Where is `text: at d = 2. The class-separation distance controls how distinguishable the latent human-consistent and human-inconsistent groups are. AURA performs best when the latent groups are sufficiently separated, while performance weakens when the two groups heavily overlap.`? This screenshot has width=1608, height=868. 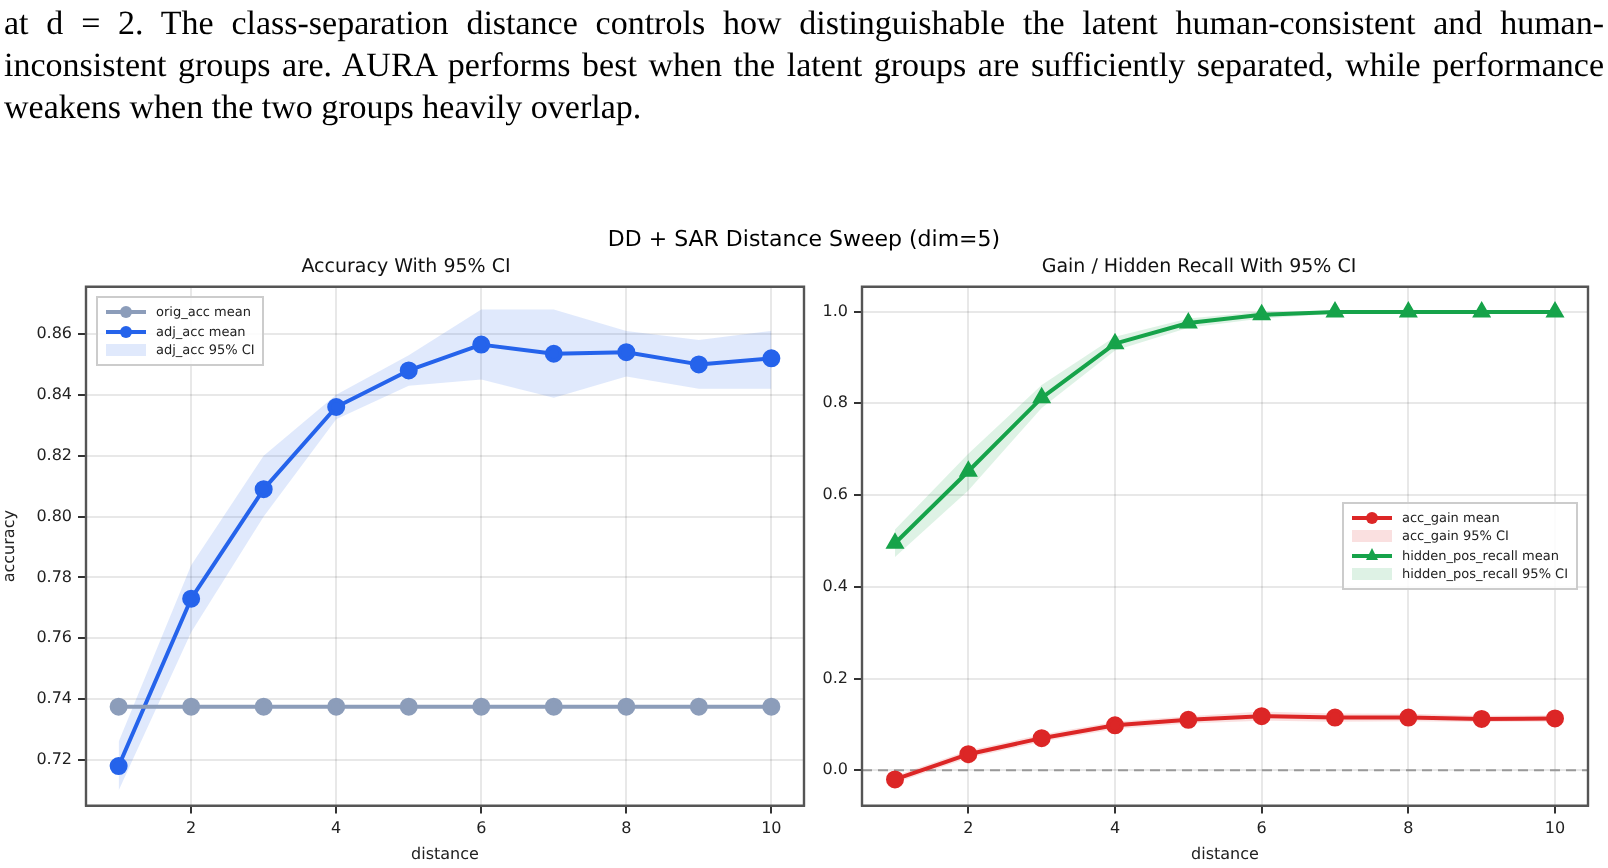 text: at d = 2. The class-separation distance controls how distinguishable the latent human-consistent and human-inconsistent groups are. AURA performs best when the latent groups are sufficiently separated, while performance weakens when the two groups heavily overlap. is located at coordinates (804, 65).